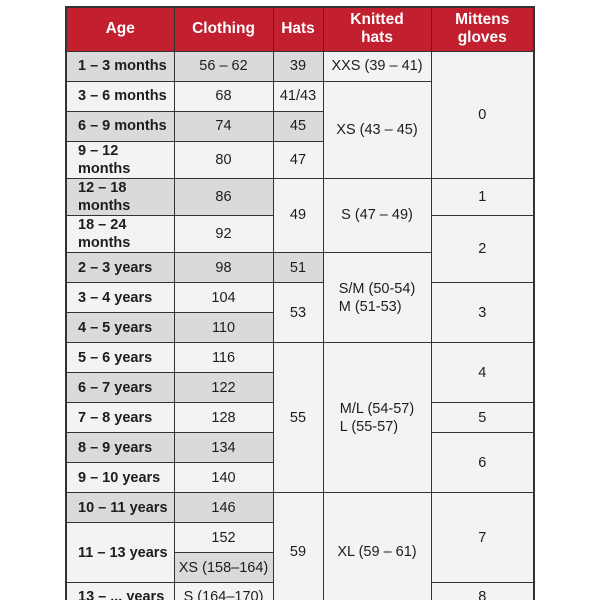  Describe the element at coordinates (120, 29) in the screenshot. I see `header-cell-age: Age` at that location.